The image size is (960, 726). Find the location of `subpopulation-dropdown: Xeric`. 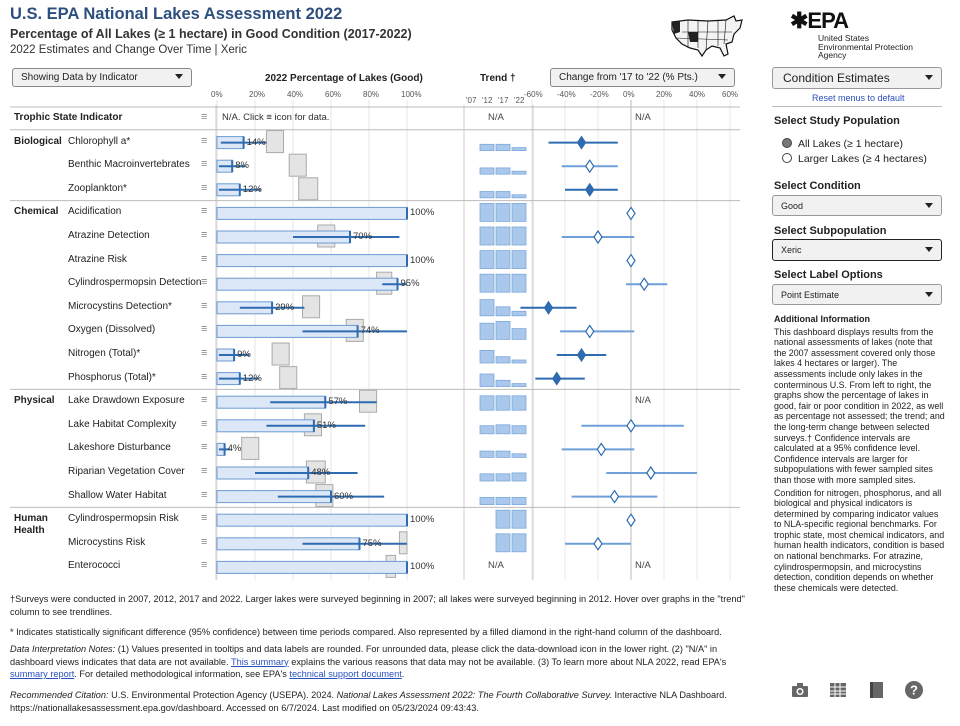

subpopulation-dropdown: Xeric is located at coordinates (857, 250).